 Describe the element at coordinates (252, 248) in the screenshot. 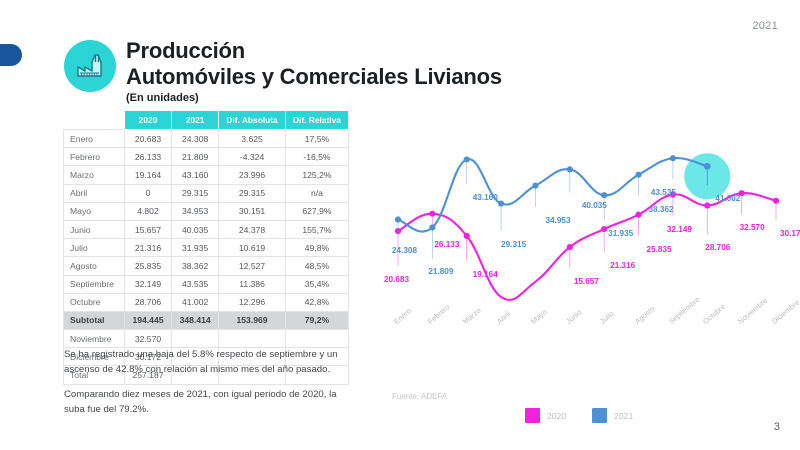

I see `table-cell-dif-absoluta: 10.619` at that location.